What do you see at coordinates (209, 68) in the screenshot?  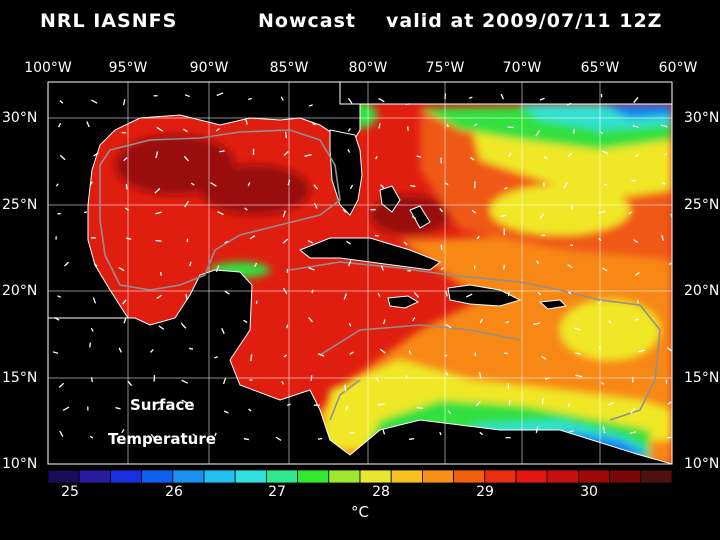 I see `lon-label-90w: 90°W` at bounding box center [209, 68].